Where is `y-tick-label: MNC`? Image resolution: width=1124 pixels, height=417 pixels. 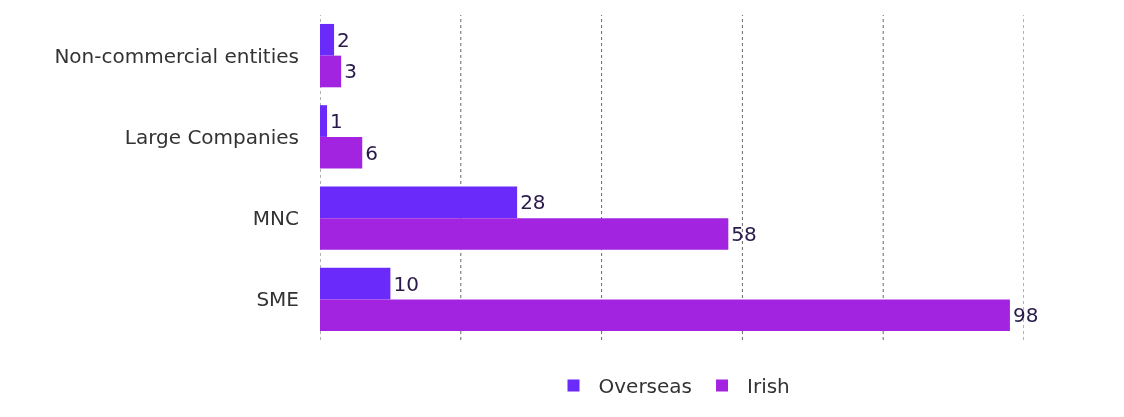
y-tick-label: MNC is located at coordinates (275, 218).